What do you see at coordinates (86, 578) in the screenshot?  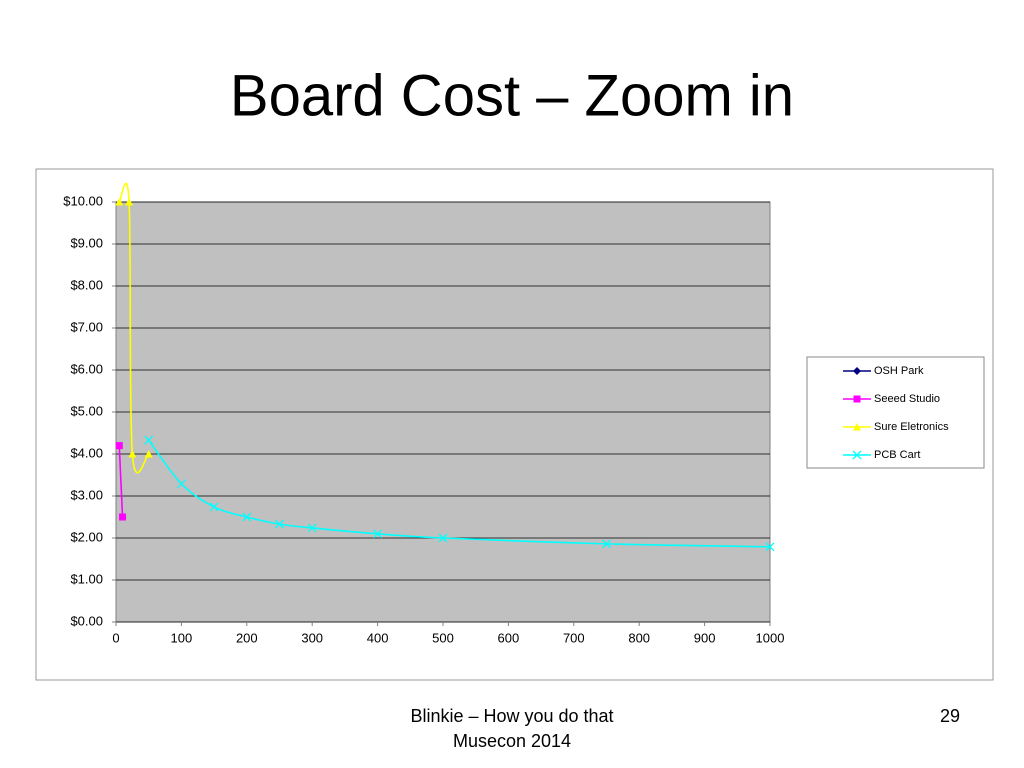 I see `y-tick-label: $1.00` at bounding box center [86, 578].